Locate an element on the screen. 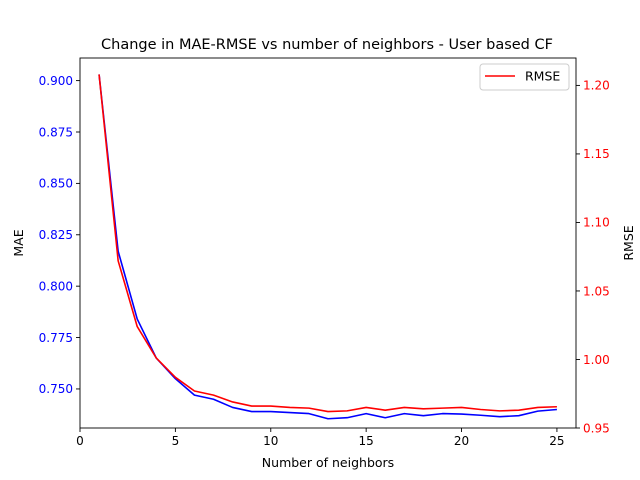 Image resolution: width=640 pixels, height=480 pixels. x-tick-label: 25 is located at coordinates (556, 441).